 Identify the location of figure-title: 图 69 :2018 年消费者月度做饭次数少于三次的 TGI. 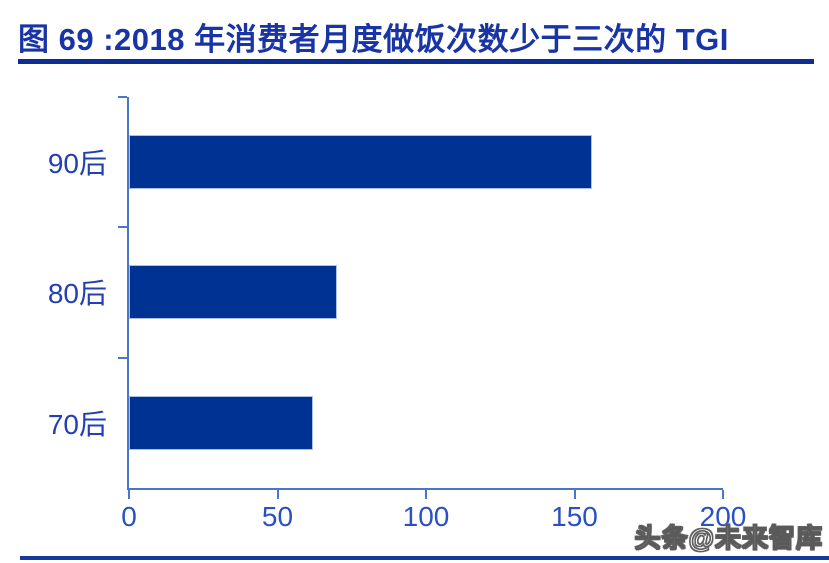
(373, 39).